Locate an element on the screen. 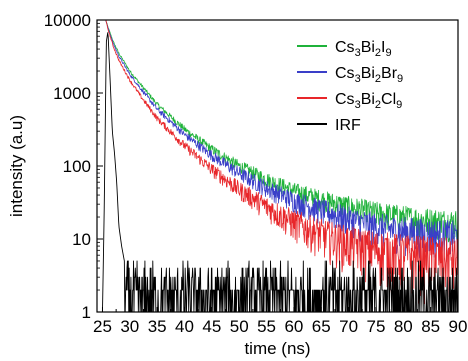 The image size is (468, 361). x-axis: 25 30 35 40 45 50 55 60 65 70 75 80 85 90 is located at coordinates (280, 321).